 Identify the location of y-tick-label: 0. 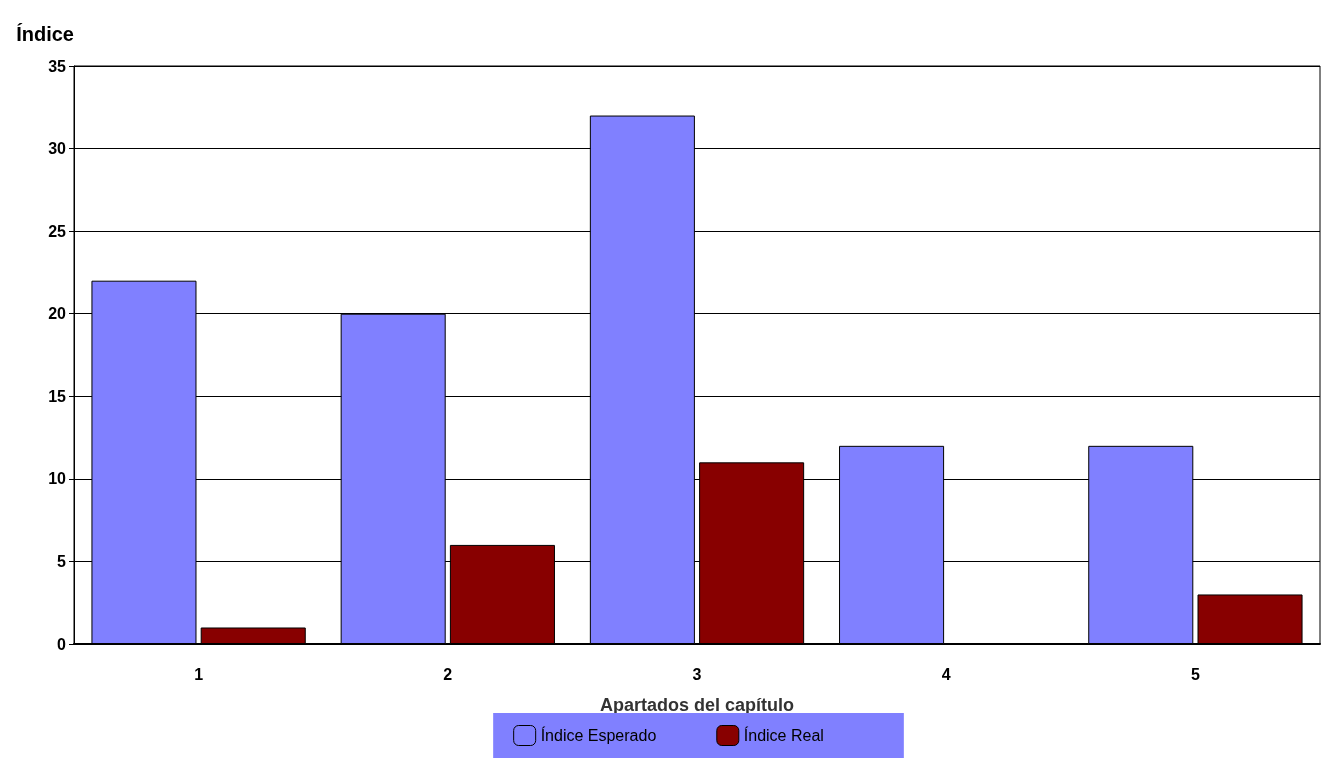
(62, 644).